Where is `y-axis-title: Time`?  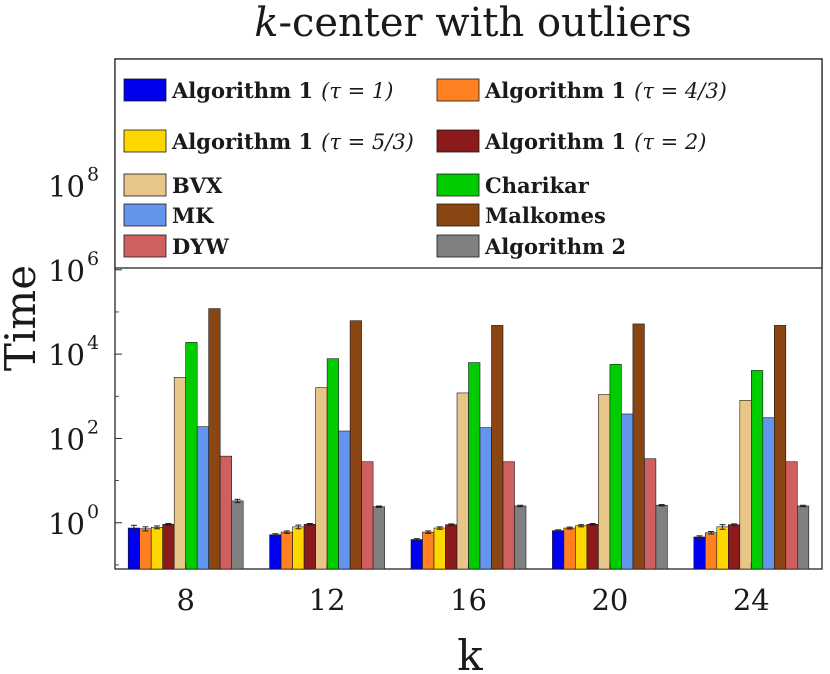 y-axis-title: Time is located at coordinates (22, 318).